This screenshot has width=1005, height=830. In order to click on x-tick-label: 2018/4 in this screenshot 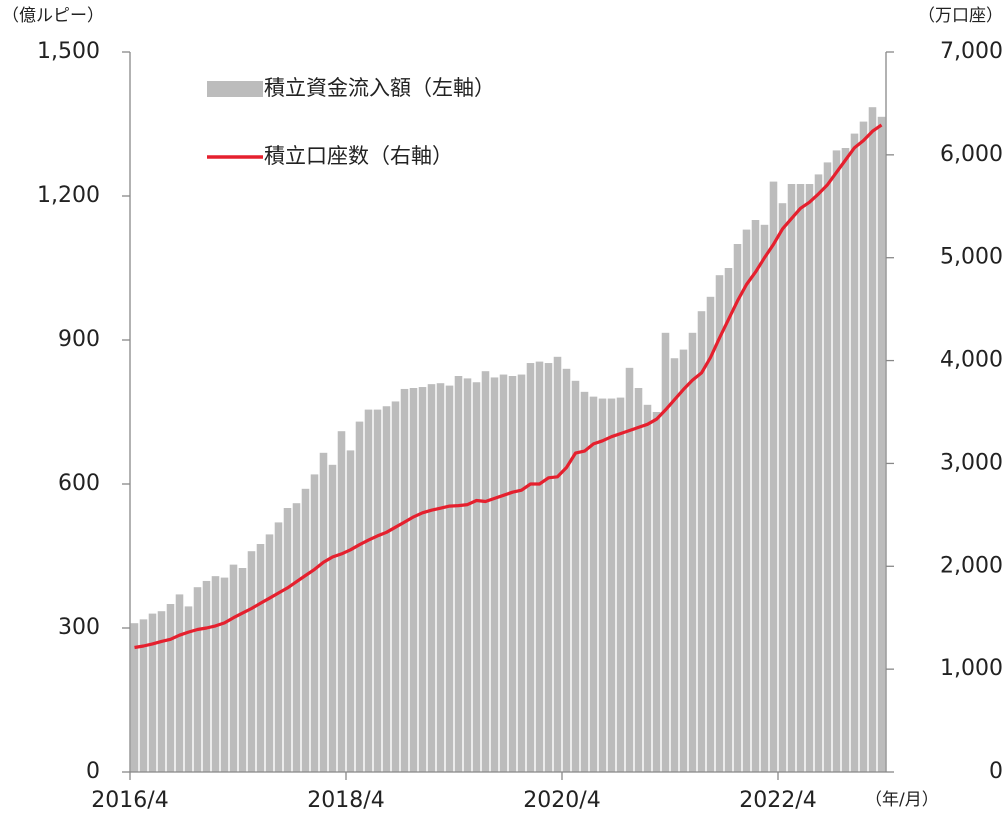, I will do `click(345, 800)`.